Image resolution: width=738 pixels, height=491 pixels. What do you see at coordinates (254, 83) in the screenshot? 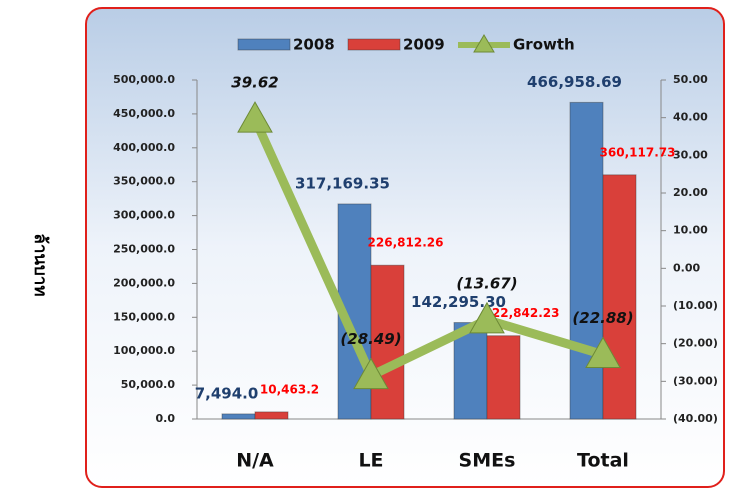
I see `growth-value-label: 39.62` at bounding box center [254, 83].